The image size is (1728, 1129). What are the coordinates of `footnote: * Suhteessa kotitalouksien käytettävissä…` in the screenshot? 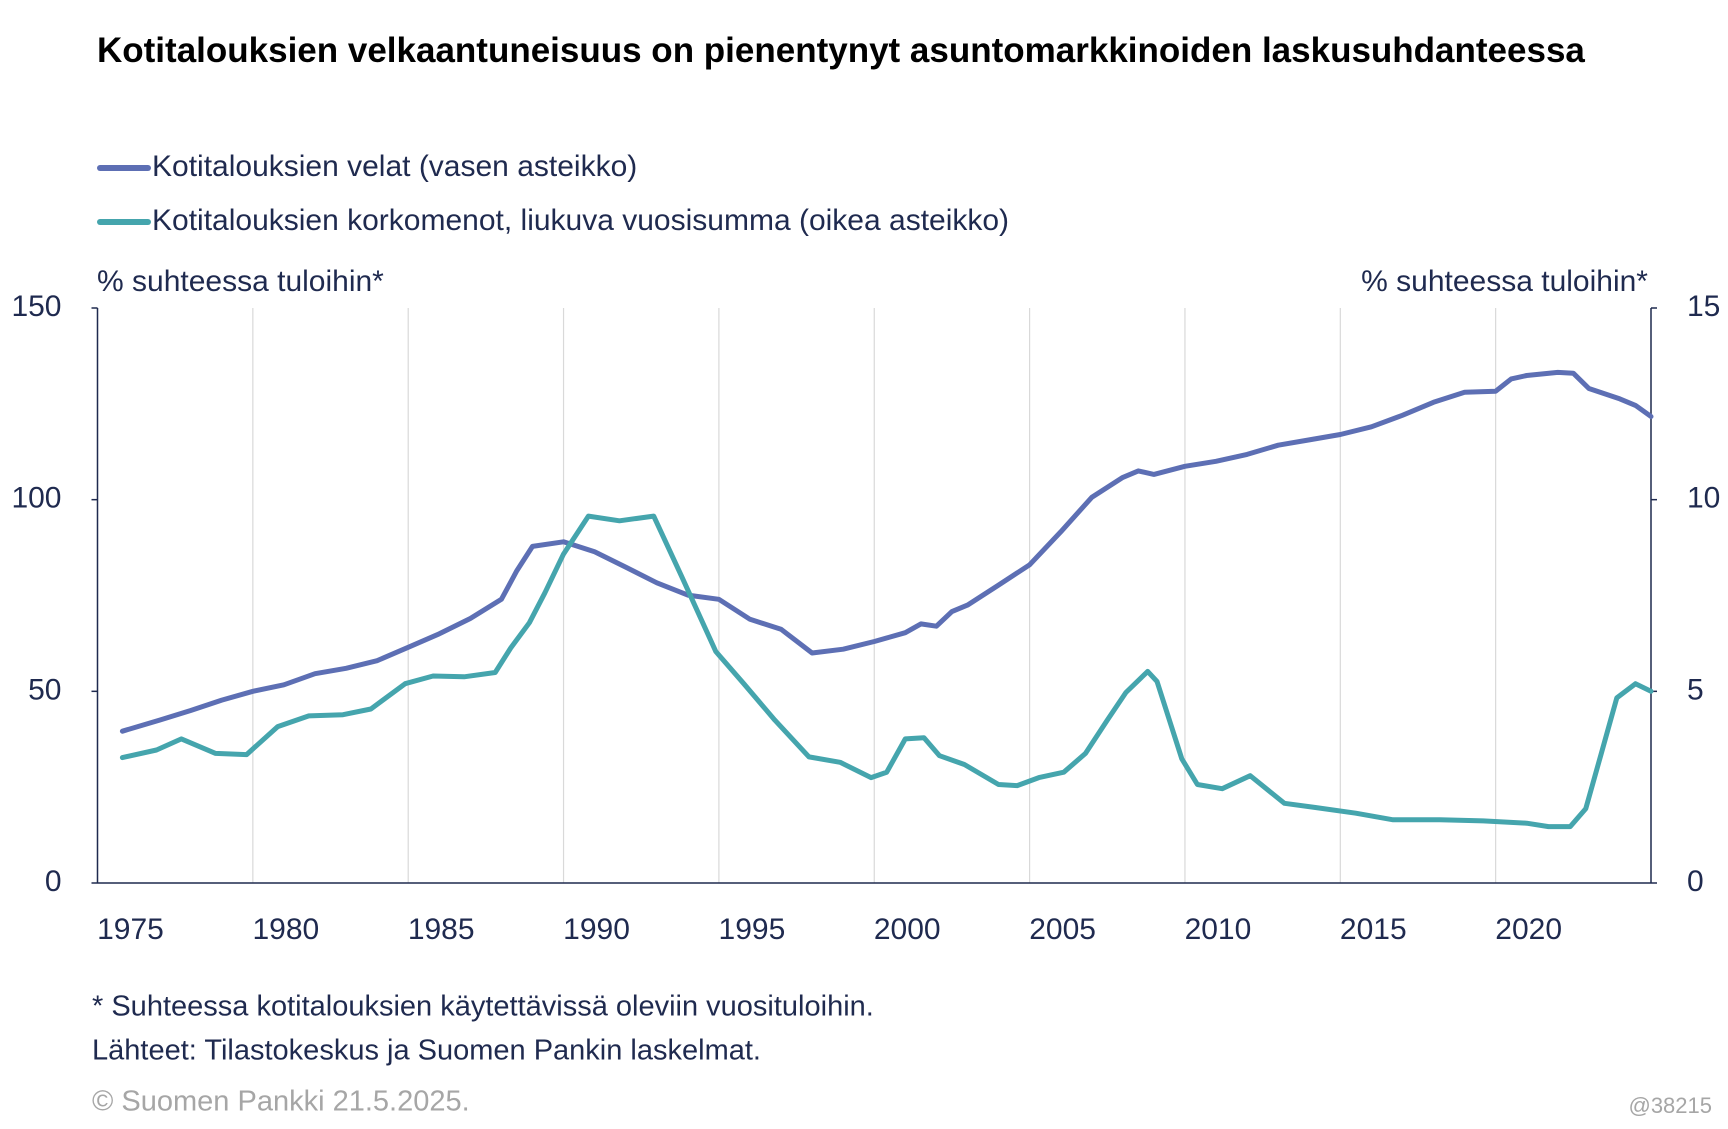 It's located at (483, 1007).